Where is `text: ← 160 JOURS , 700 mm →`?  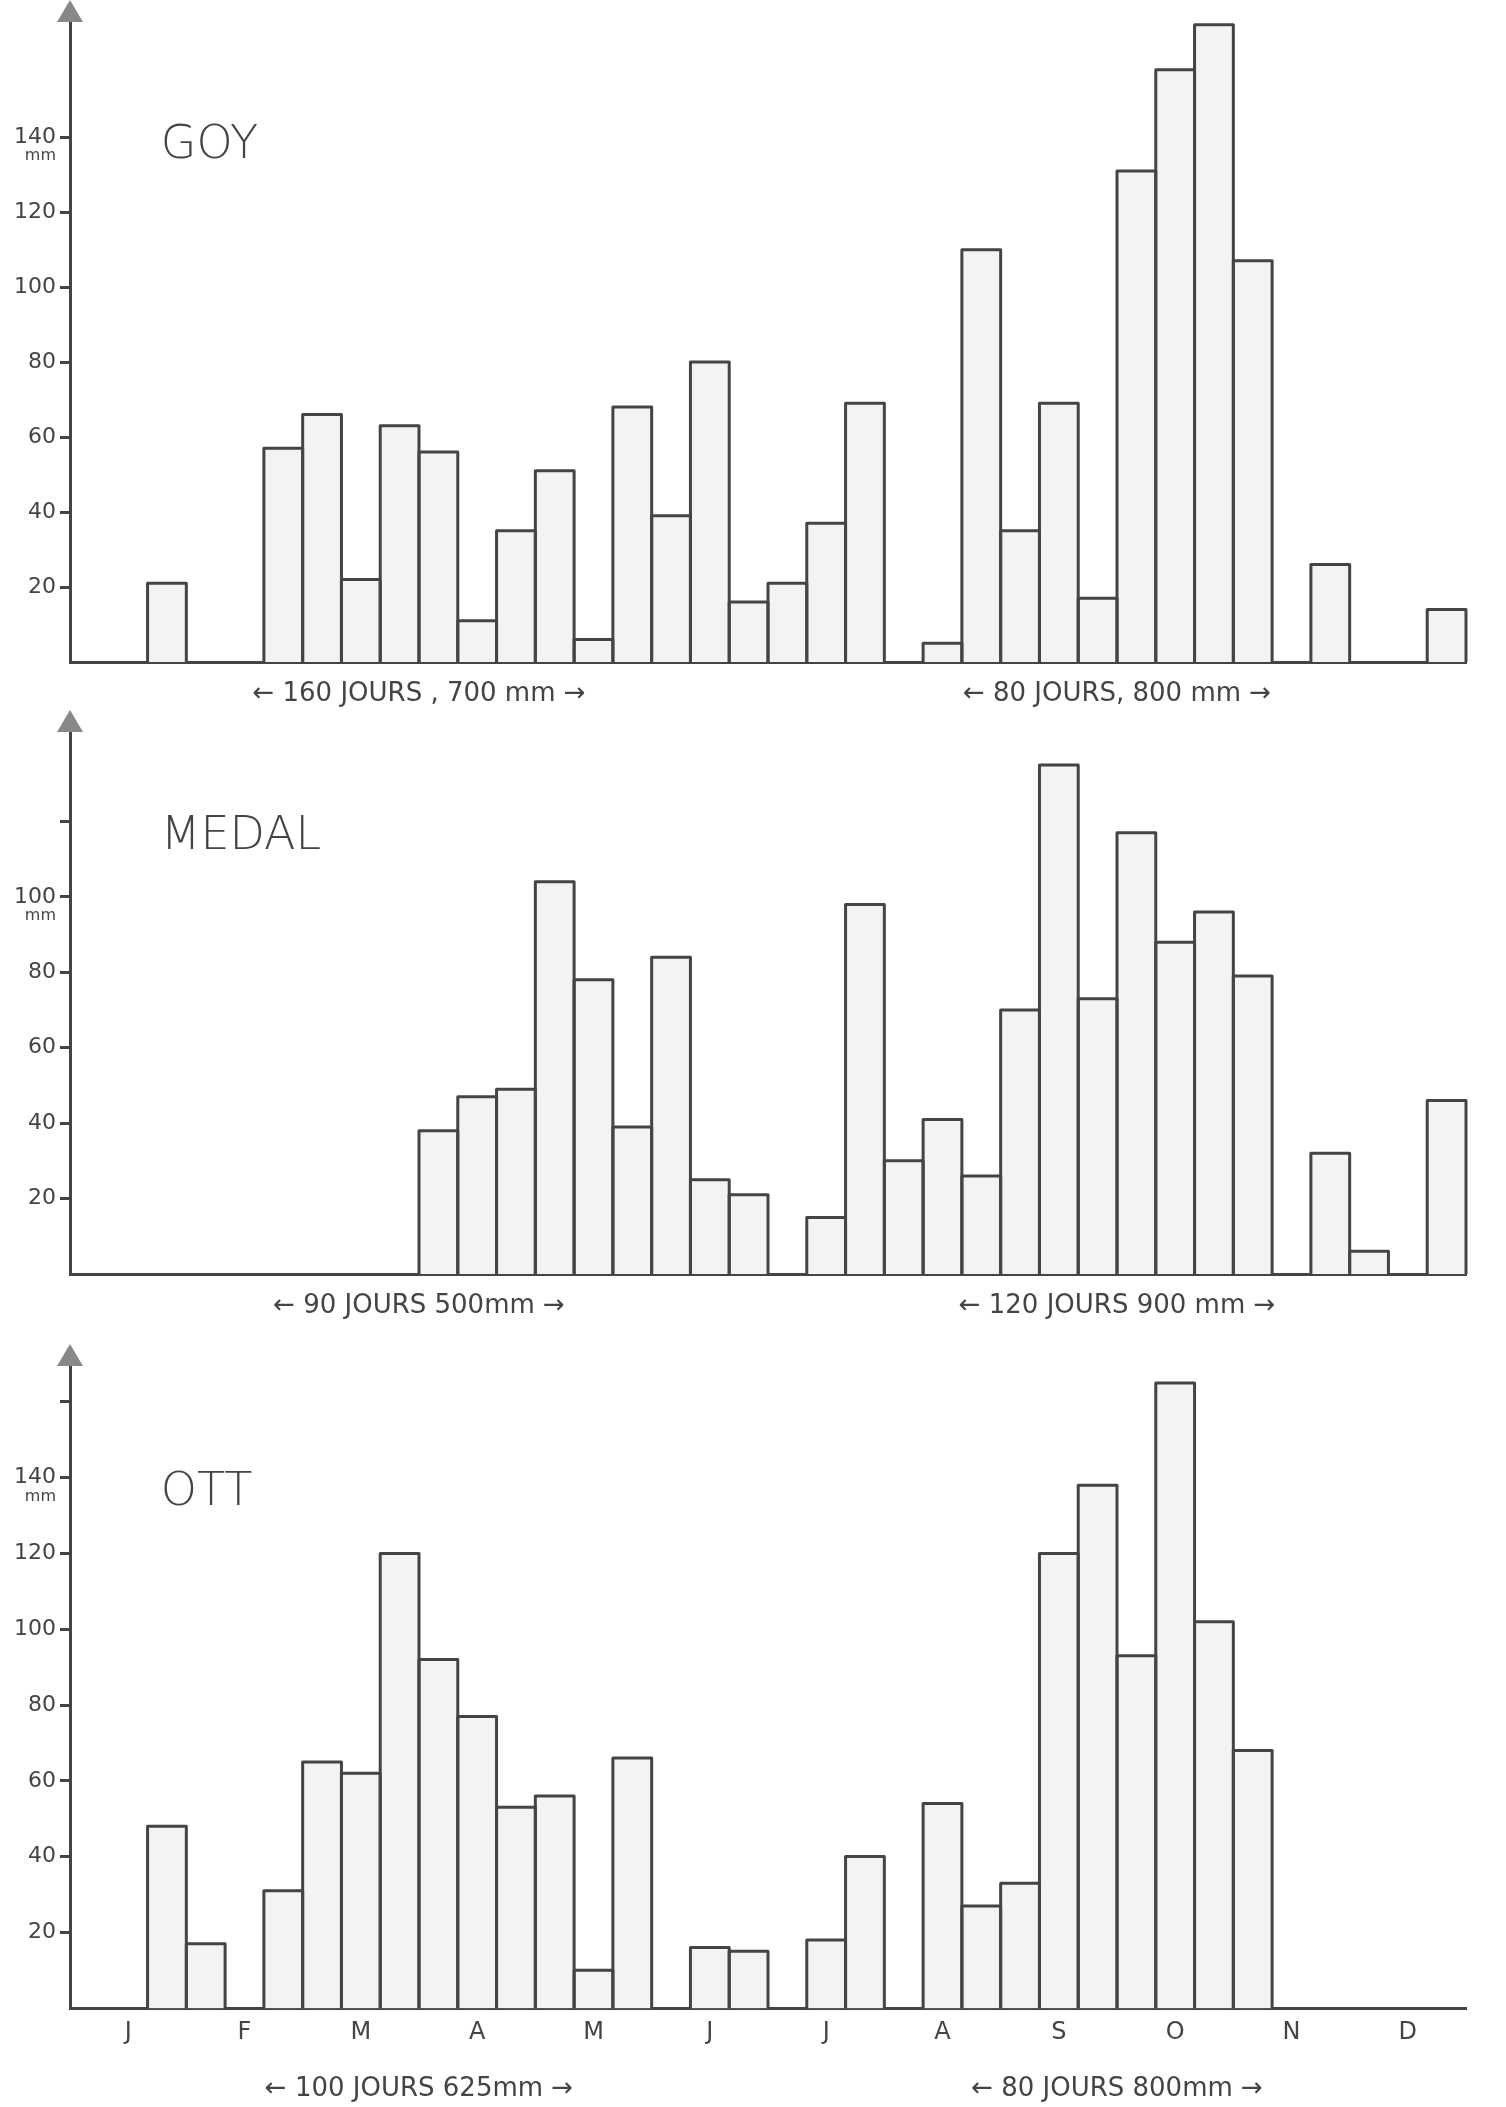
text: ← 160 JOURS , 700 mm → is located at coordinates (419, 691).